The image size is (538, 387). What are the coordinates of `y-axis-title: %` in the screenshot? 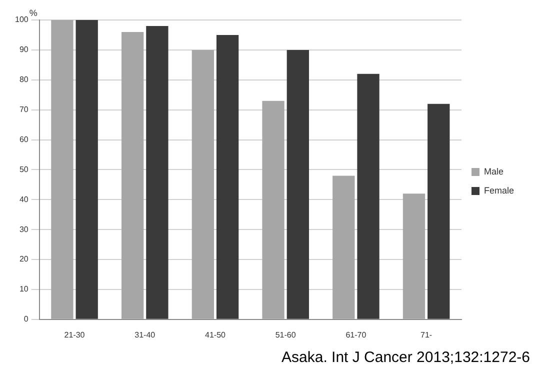 It's located at (33, 13).